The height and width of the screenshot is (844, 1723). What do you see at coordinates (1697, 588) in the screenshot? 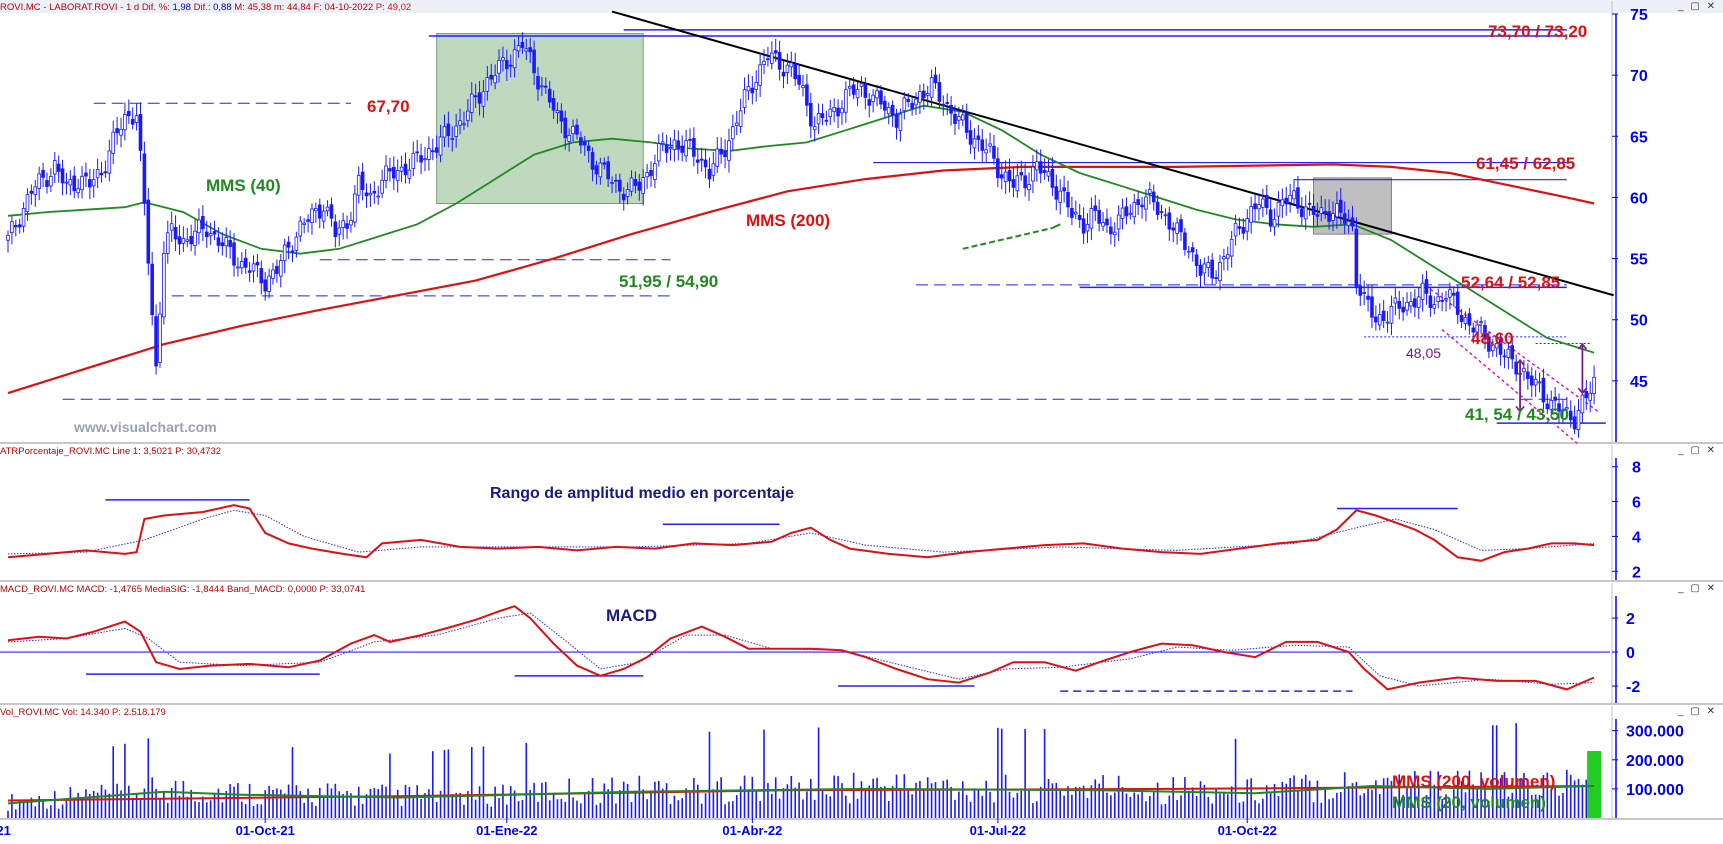
I see `macd-window-controls: _ ▢ ✕` at bounding box center [1697, 588].